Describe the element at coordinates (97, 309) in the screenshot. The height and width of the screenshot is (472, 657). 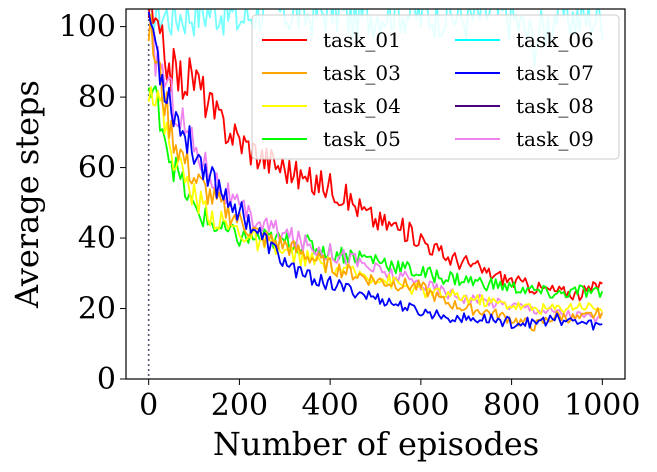
I see `y-tick-label: 20` at that location.